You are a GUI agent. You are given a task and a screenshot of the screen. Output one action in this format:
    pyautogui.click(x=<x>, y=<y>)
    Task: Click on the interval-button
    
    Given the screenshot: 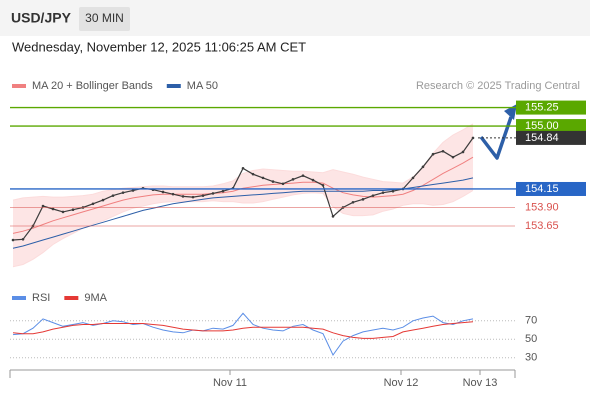 What is the action you would take?
    pyautogui.click(x=104, y=19)
    